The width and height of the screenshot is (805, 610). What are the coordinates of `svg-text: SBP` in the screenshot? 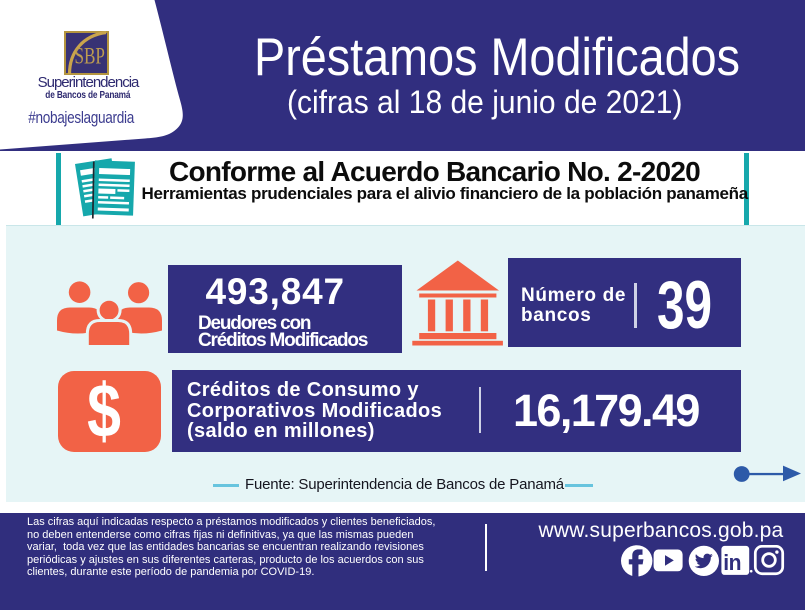 It's located at (89, 56).